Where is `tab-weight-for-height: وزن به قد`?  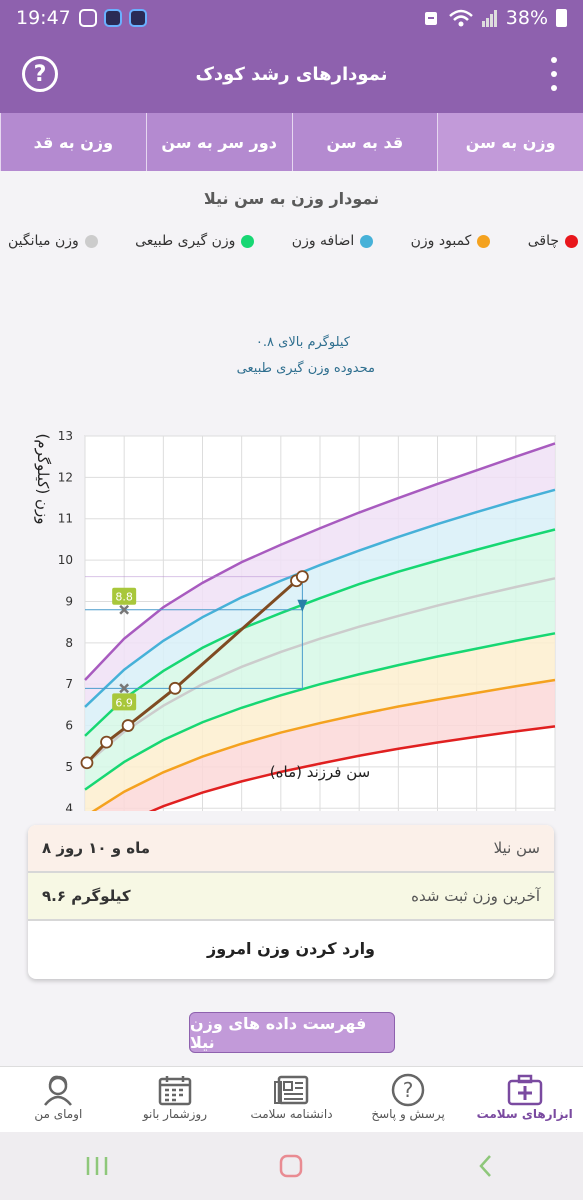
tab-weight-for-height: وزن به قد is located at coordinates (73, 142).